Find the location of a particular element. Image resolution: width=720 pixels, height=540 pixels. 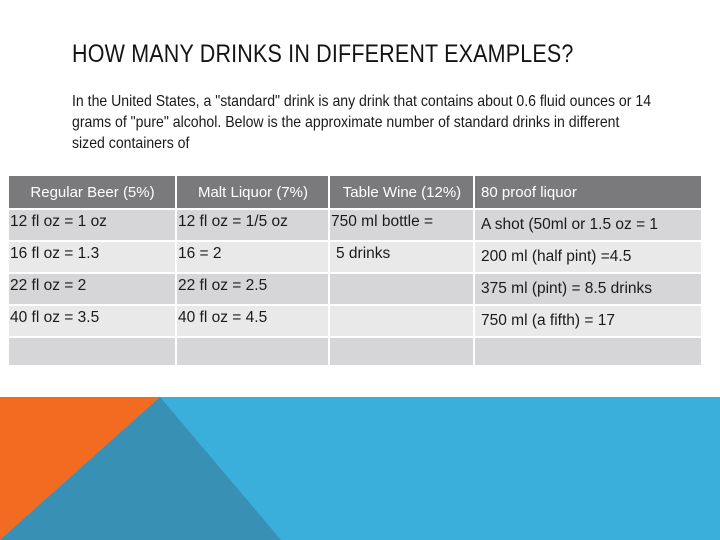

table-row is located at coordinates (355, 350).